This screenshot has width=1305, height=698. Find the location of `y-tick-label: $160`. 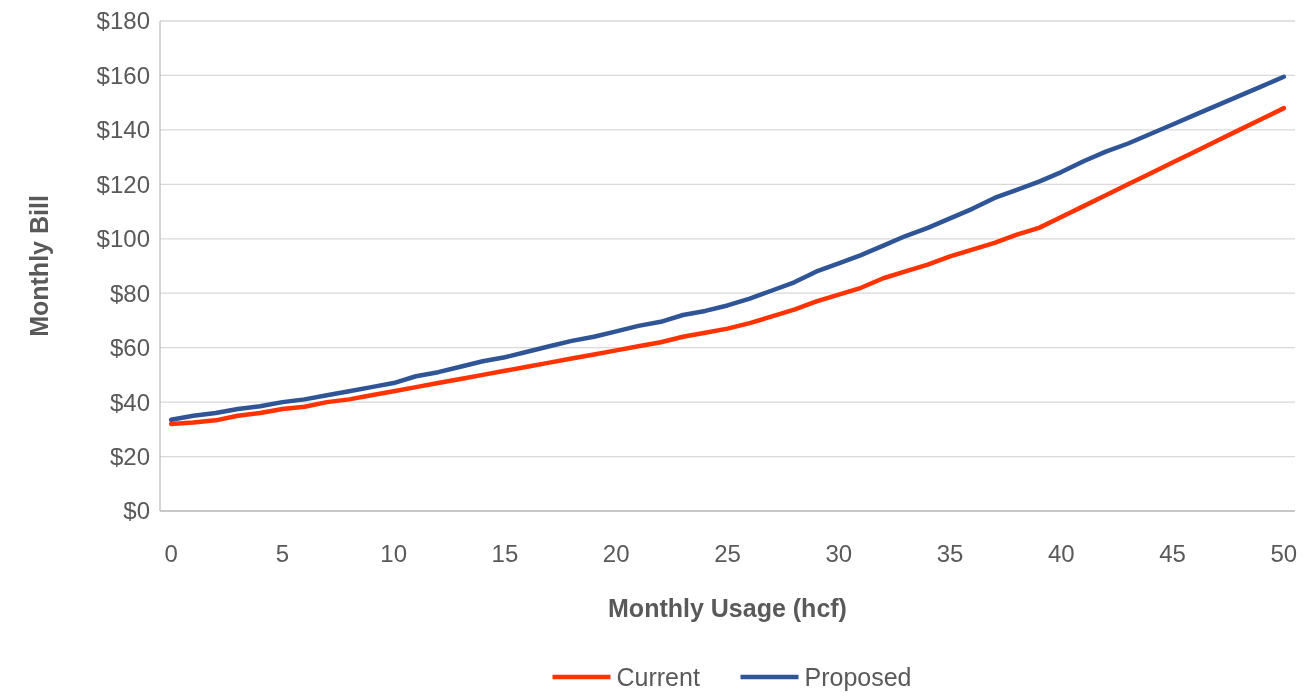

y-tick-label: $160 is located at coordinates (123, 75).